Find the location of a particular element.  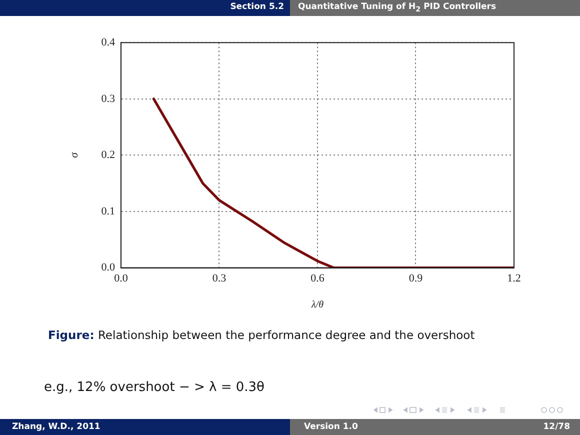

x-tick-label: 0.6 is located at coordinates (317, 278).